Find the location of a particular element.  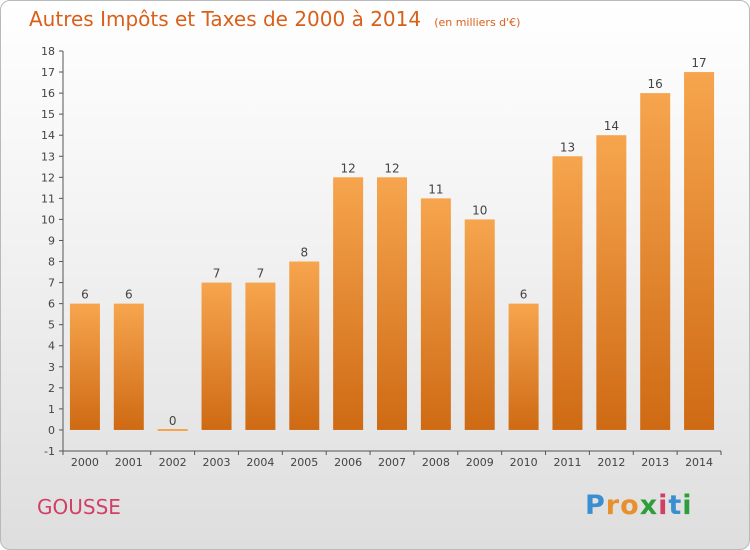

value-label-2009: 10 is located at coordinates (479, 210).